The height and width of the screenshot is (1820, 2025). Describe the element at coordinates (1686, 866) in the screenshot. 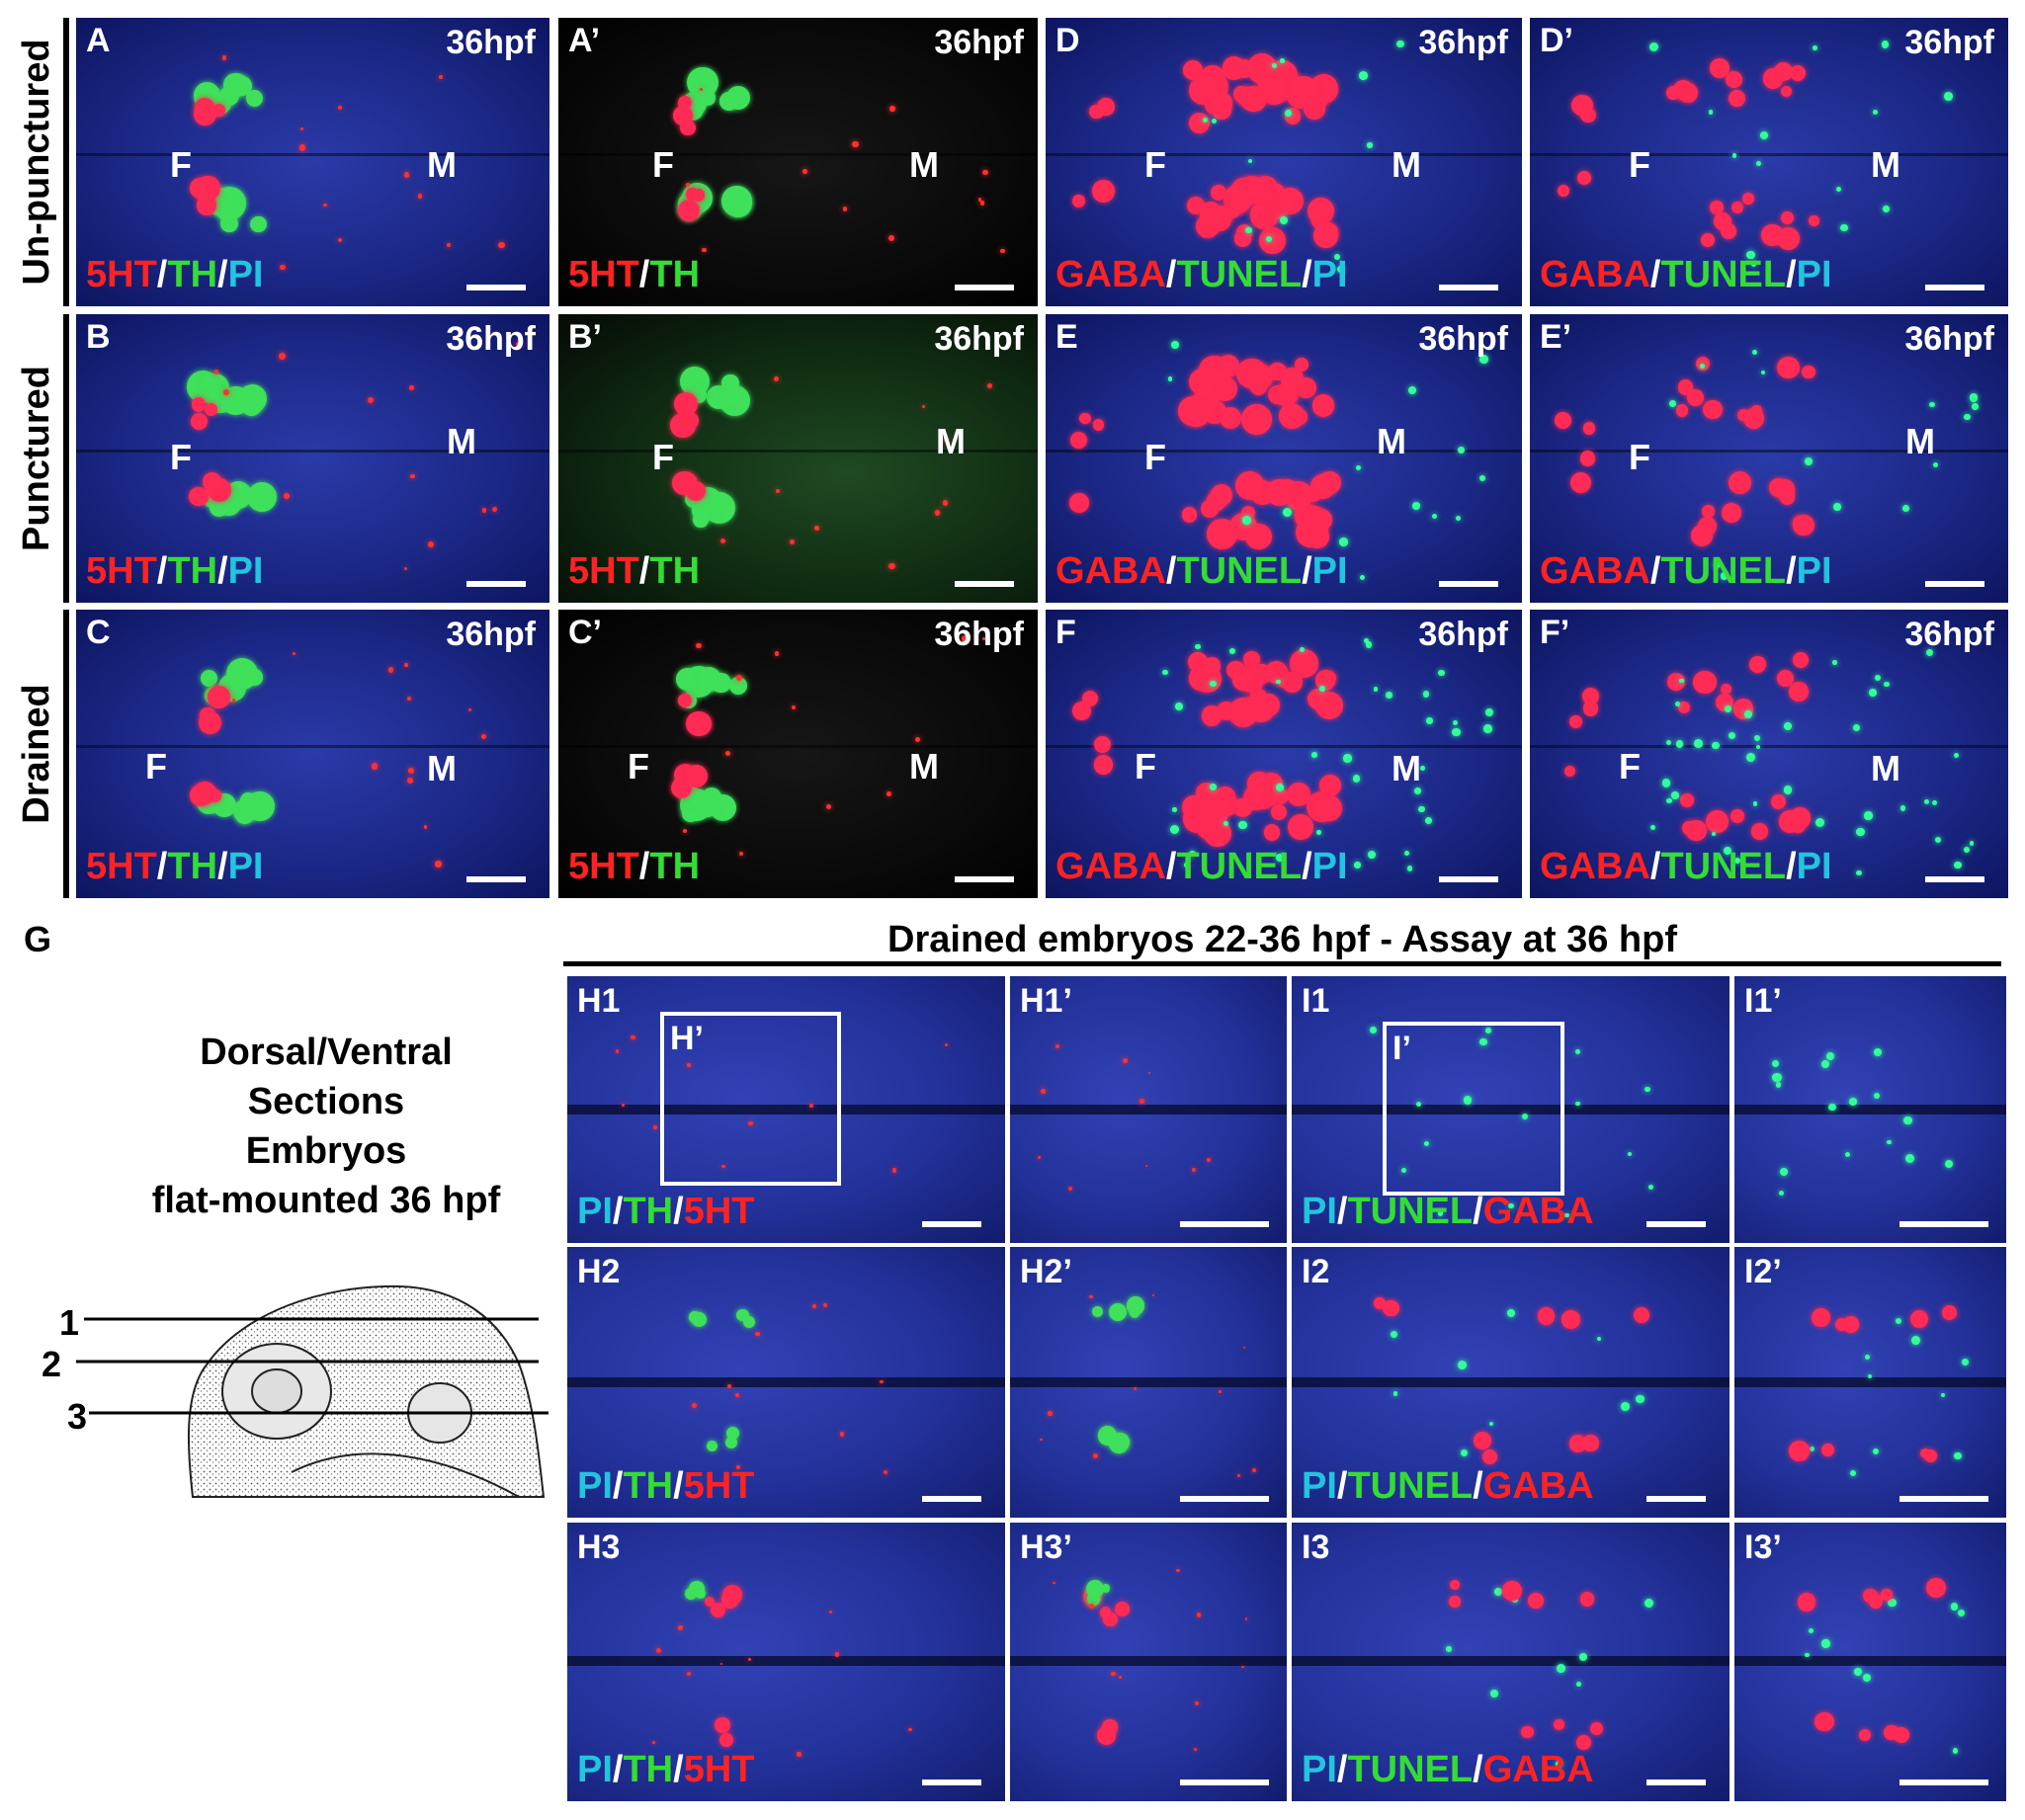

I see `stain-legend: GABA/TUNEL/PI` at that location.